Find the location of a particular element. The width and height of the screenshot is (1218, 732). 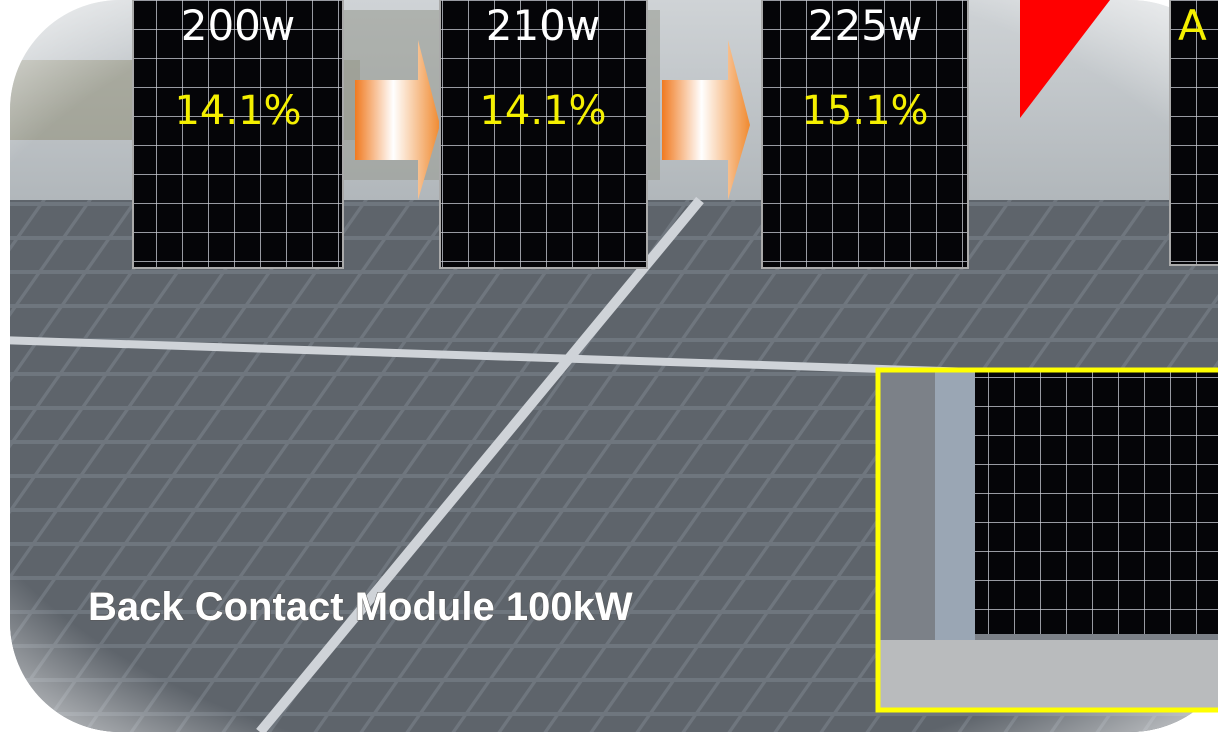

arrows is located at coordinates (552, 120).